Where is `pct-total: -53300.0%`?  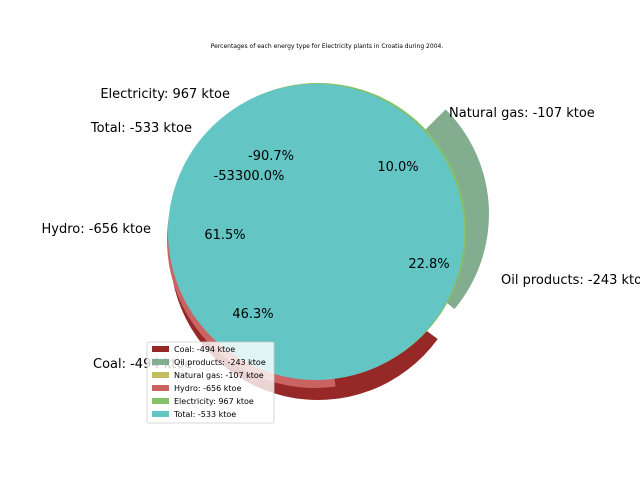
pct-total: -53300.0% is located at coordinates (249, 176).